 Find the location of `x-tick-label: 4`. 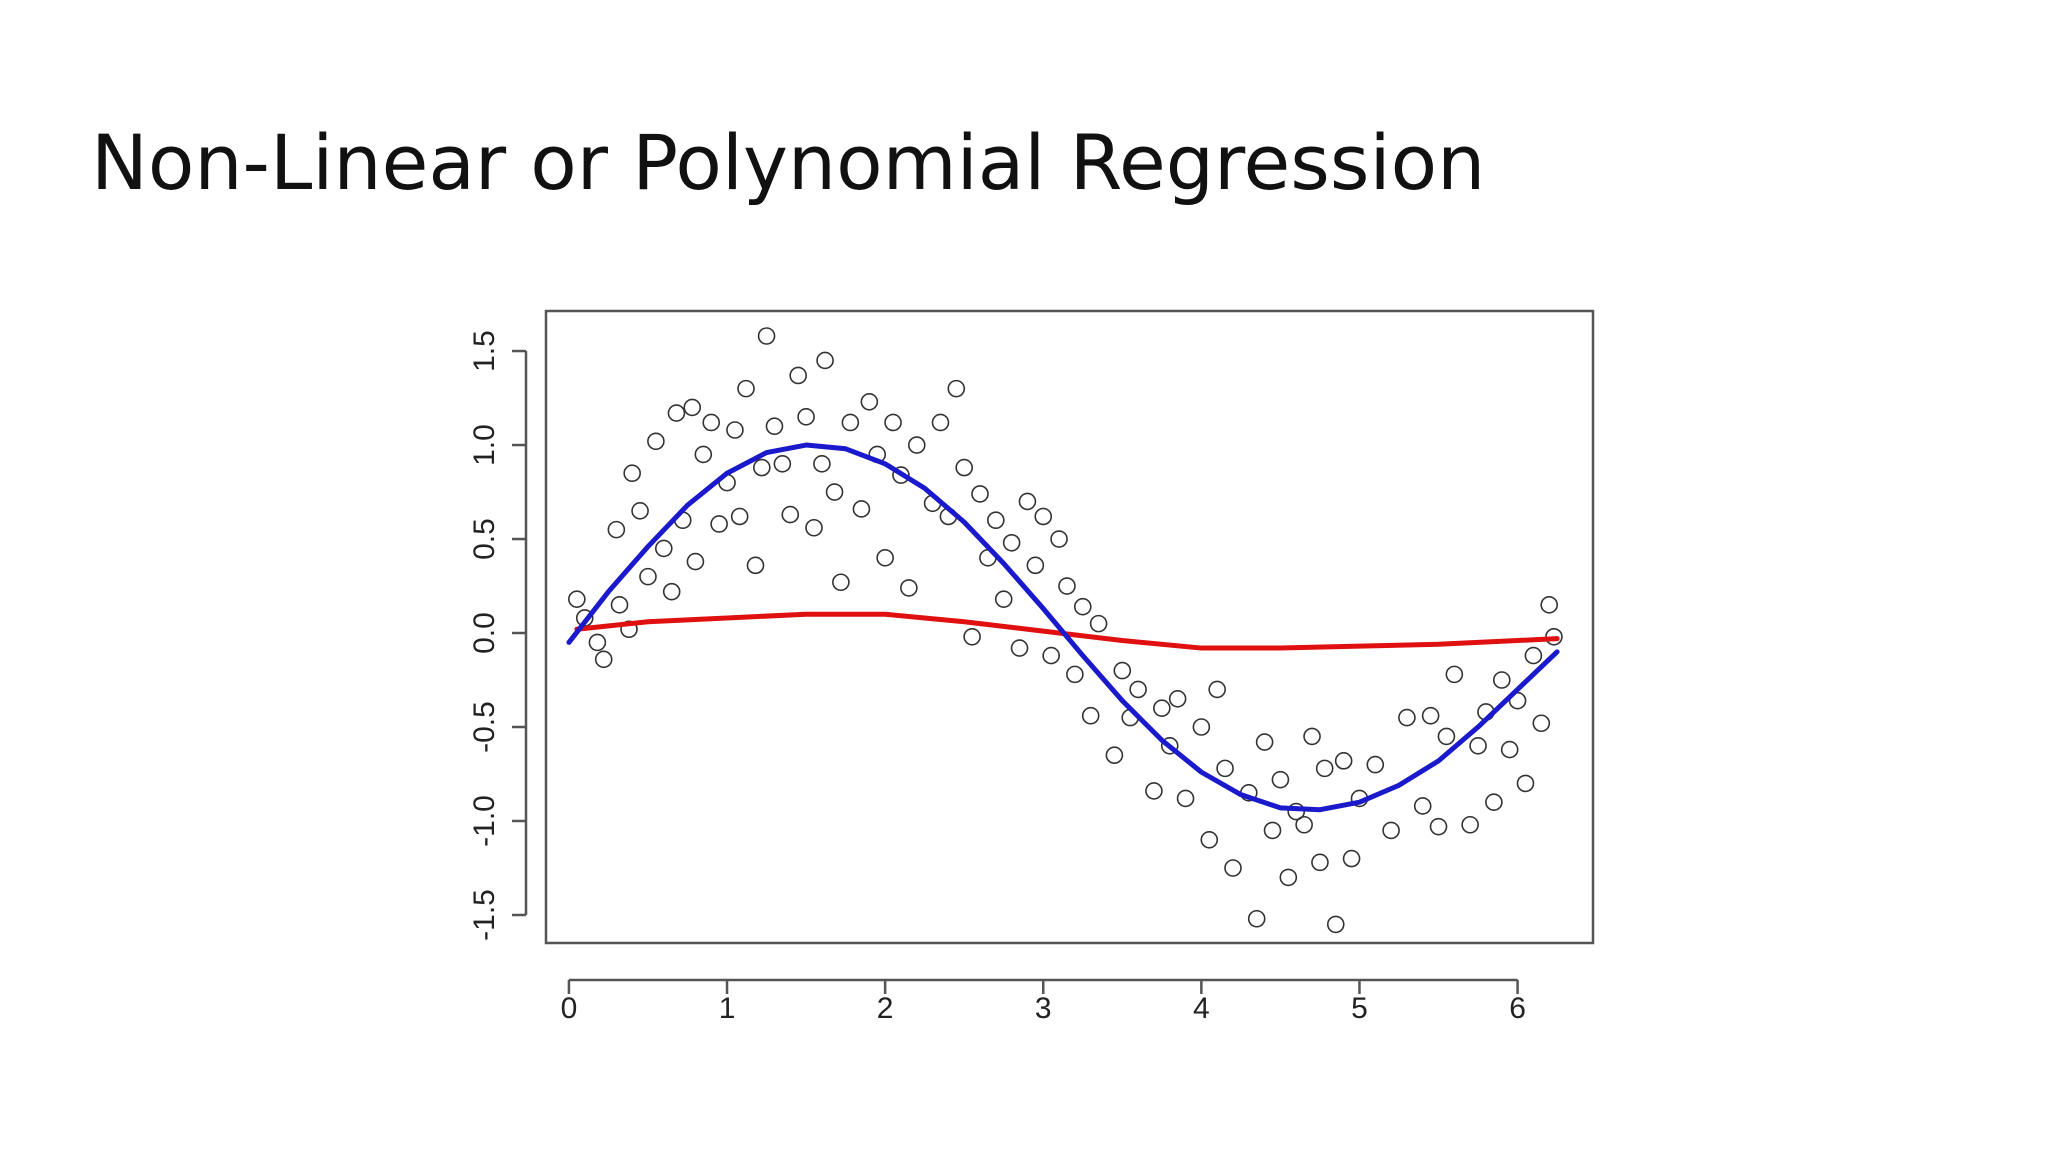

x-tick-label: 4 is located at coordinates (1201, 1008).